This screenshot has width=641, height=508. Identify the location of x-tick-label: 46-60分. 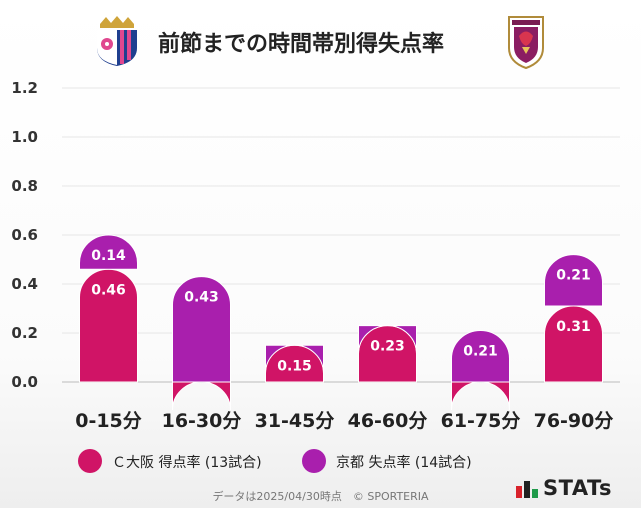
(388, 421).